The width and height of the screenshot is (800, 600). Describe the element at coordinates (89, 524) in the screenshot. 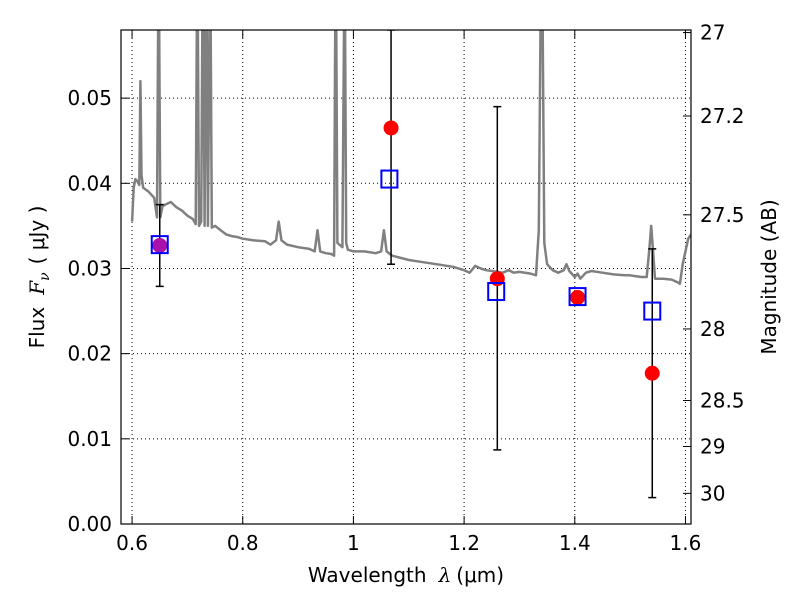

I see `y-tick-label: 0.00` at that location.